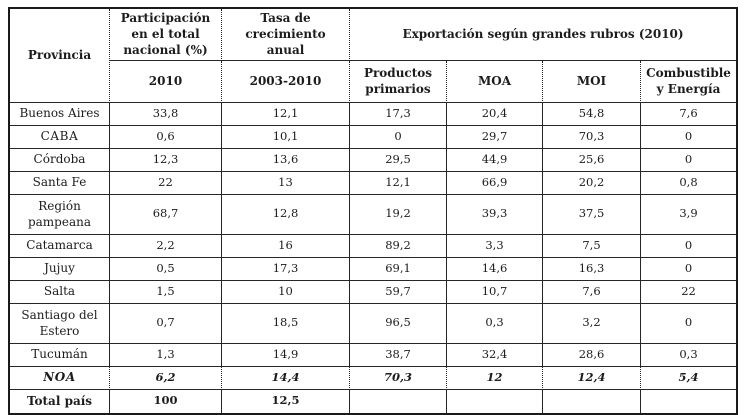 Image resolution: width=744 pixels, height=415 pixels. I want to click on table-row: Catamarca 2,2 16 89,2 3,3 7,5 0, so click(373, 246).